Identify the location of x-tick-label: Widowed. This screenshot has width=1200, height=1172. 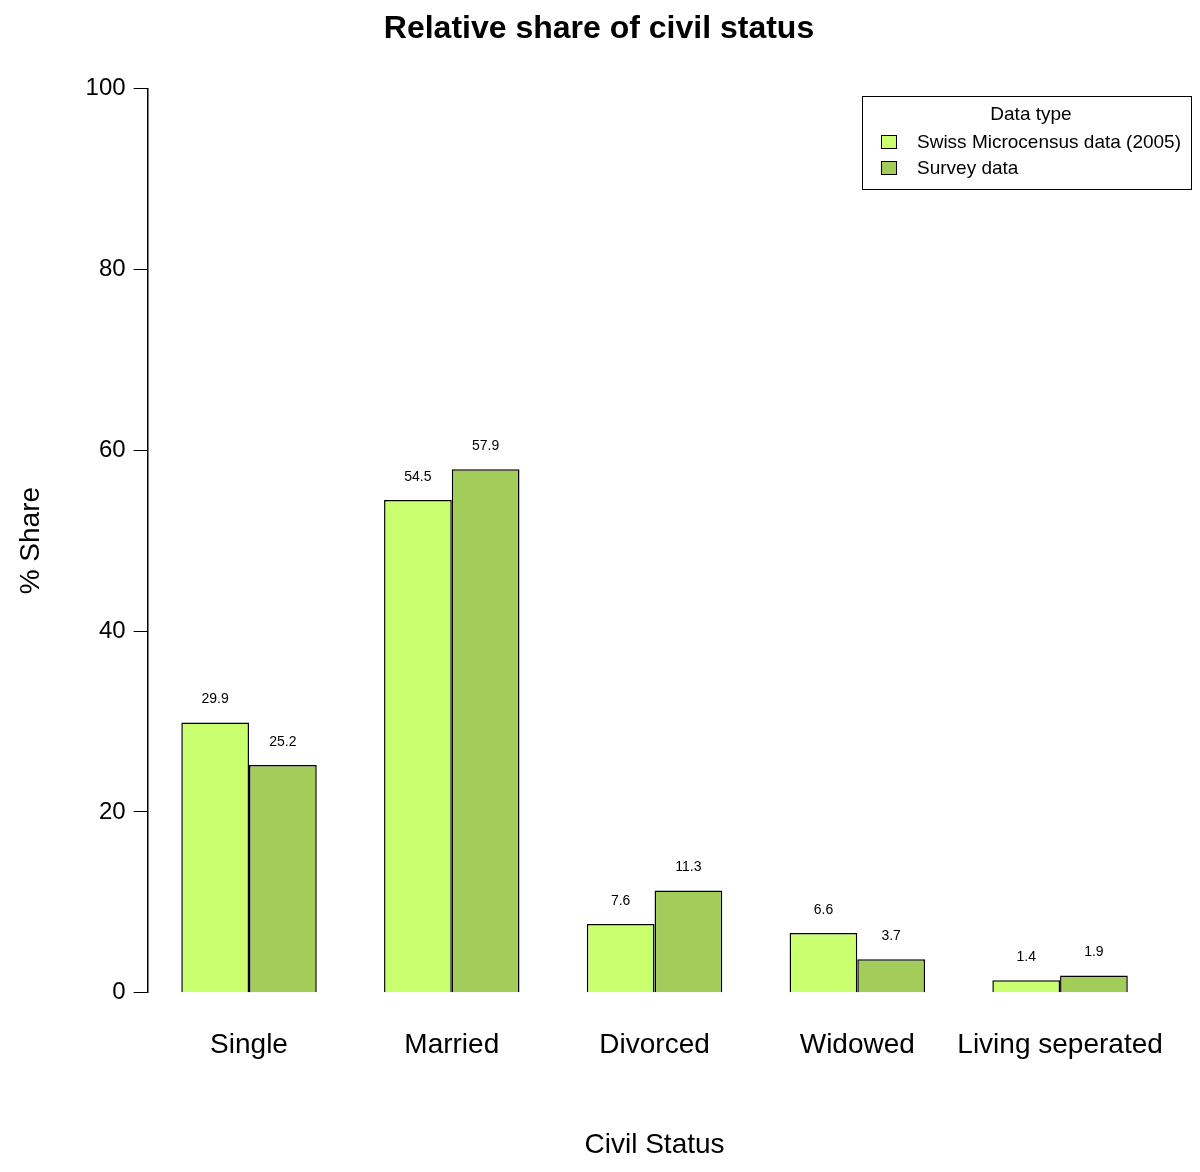
(857, 1044).